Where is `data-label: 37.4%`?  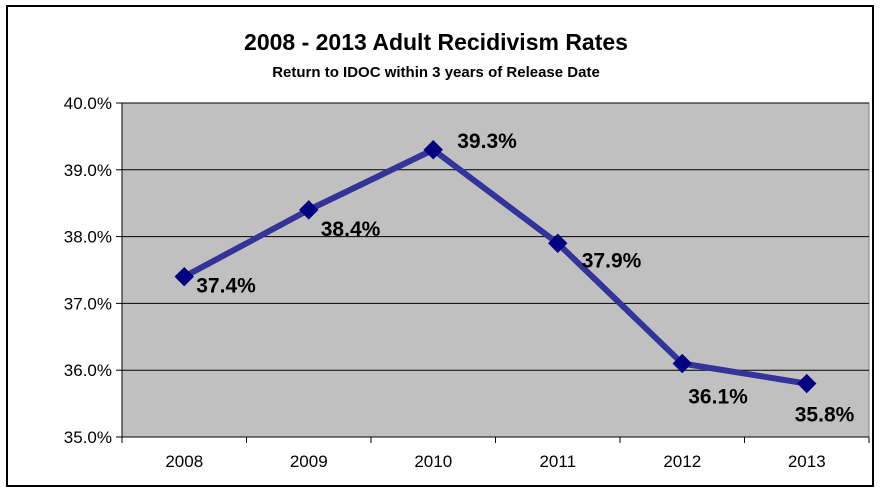
data-label: 37.4% is located at coordinates (226, 286).